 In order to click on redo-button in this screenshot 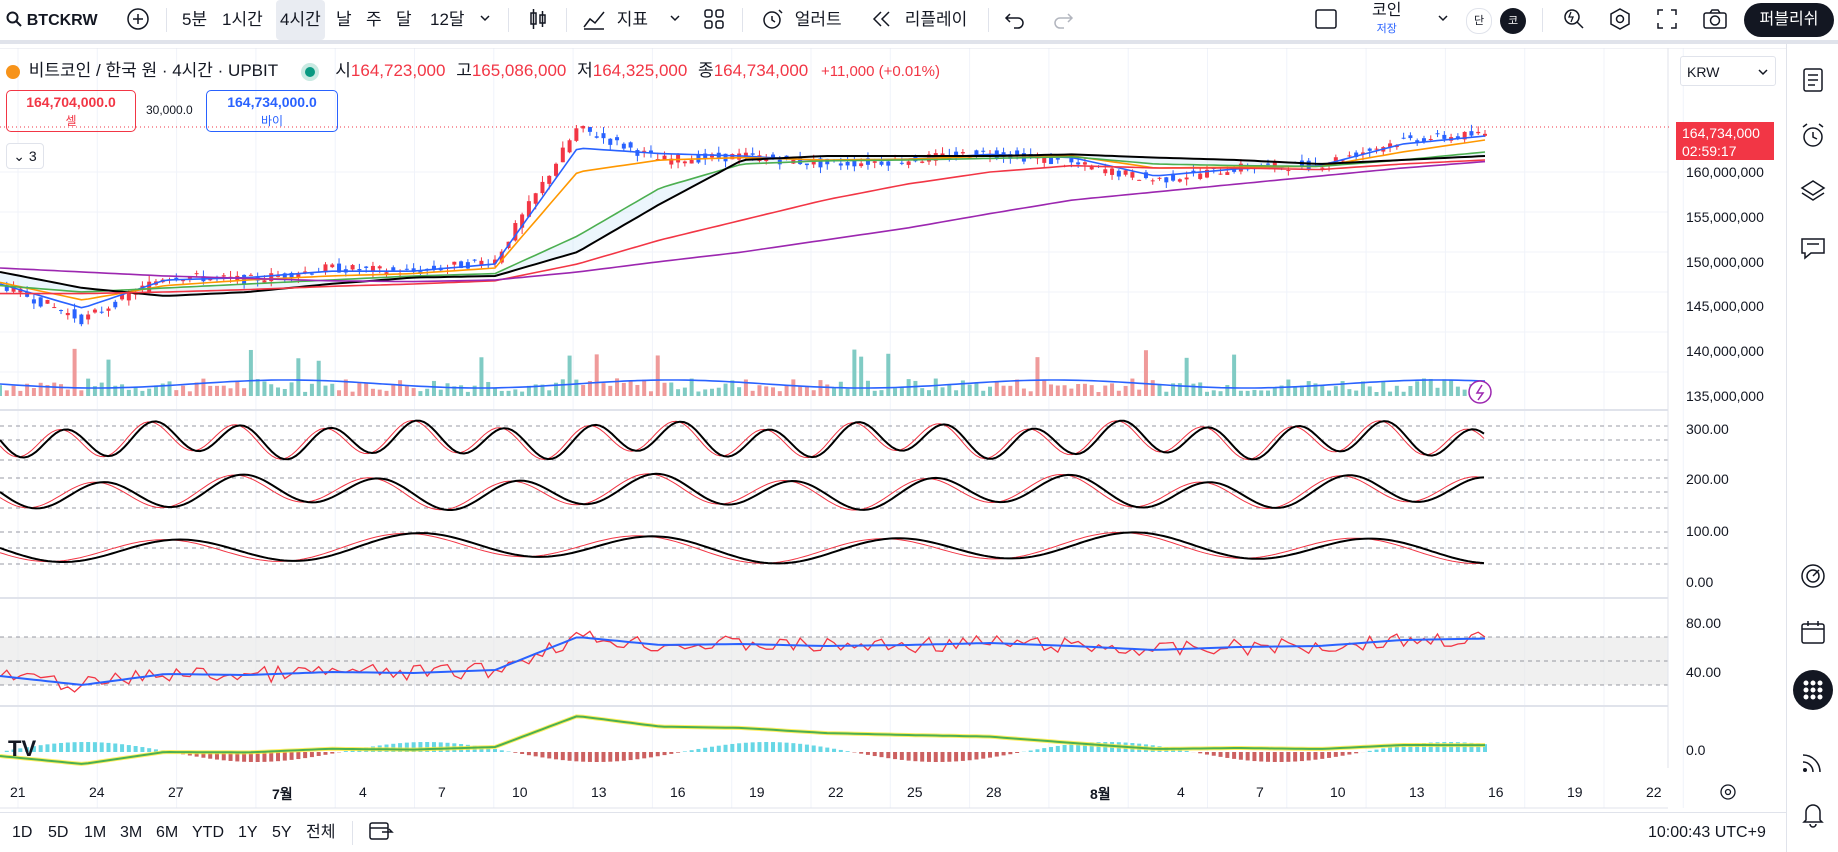, I will do `click(1063, 20)`.